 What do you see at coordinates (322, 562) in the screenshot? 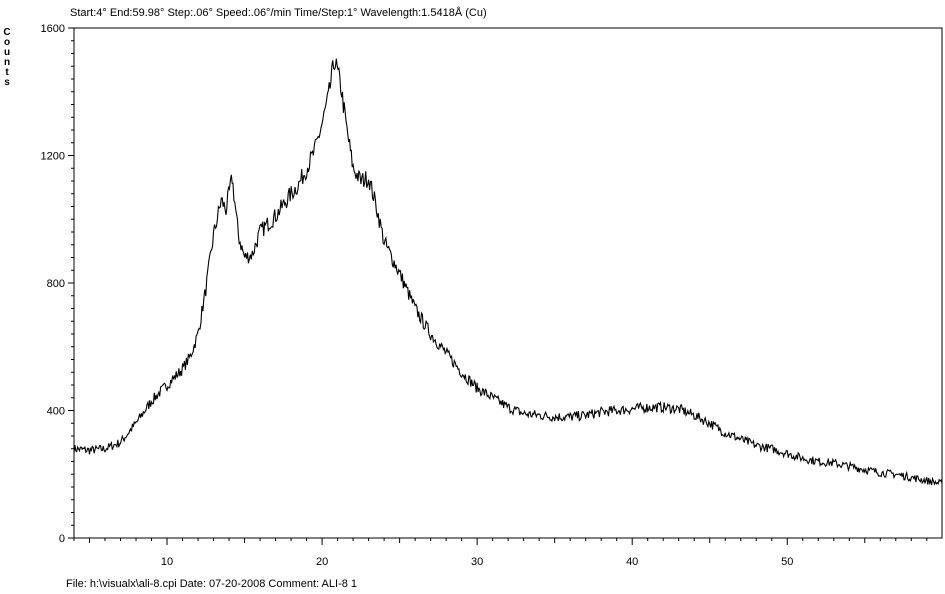
I see `x-tick-label: 20` at bounding box center [322, 562].